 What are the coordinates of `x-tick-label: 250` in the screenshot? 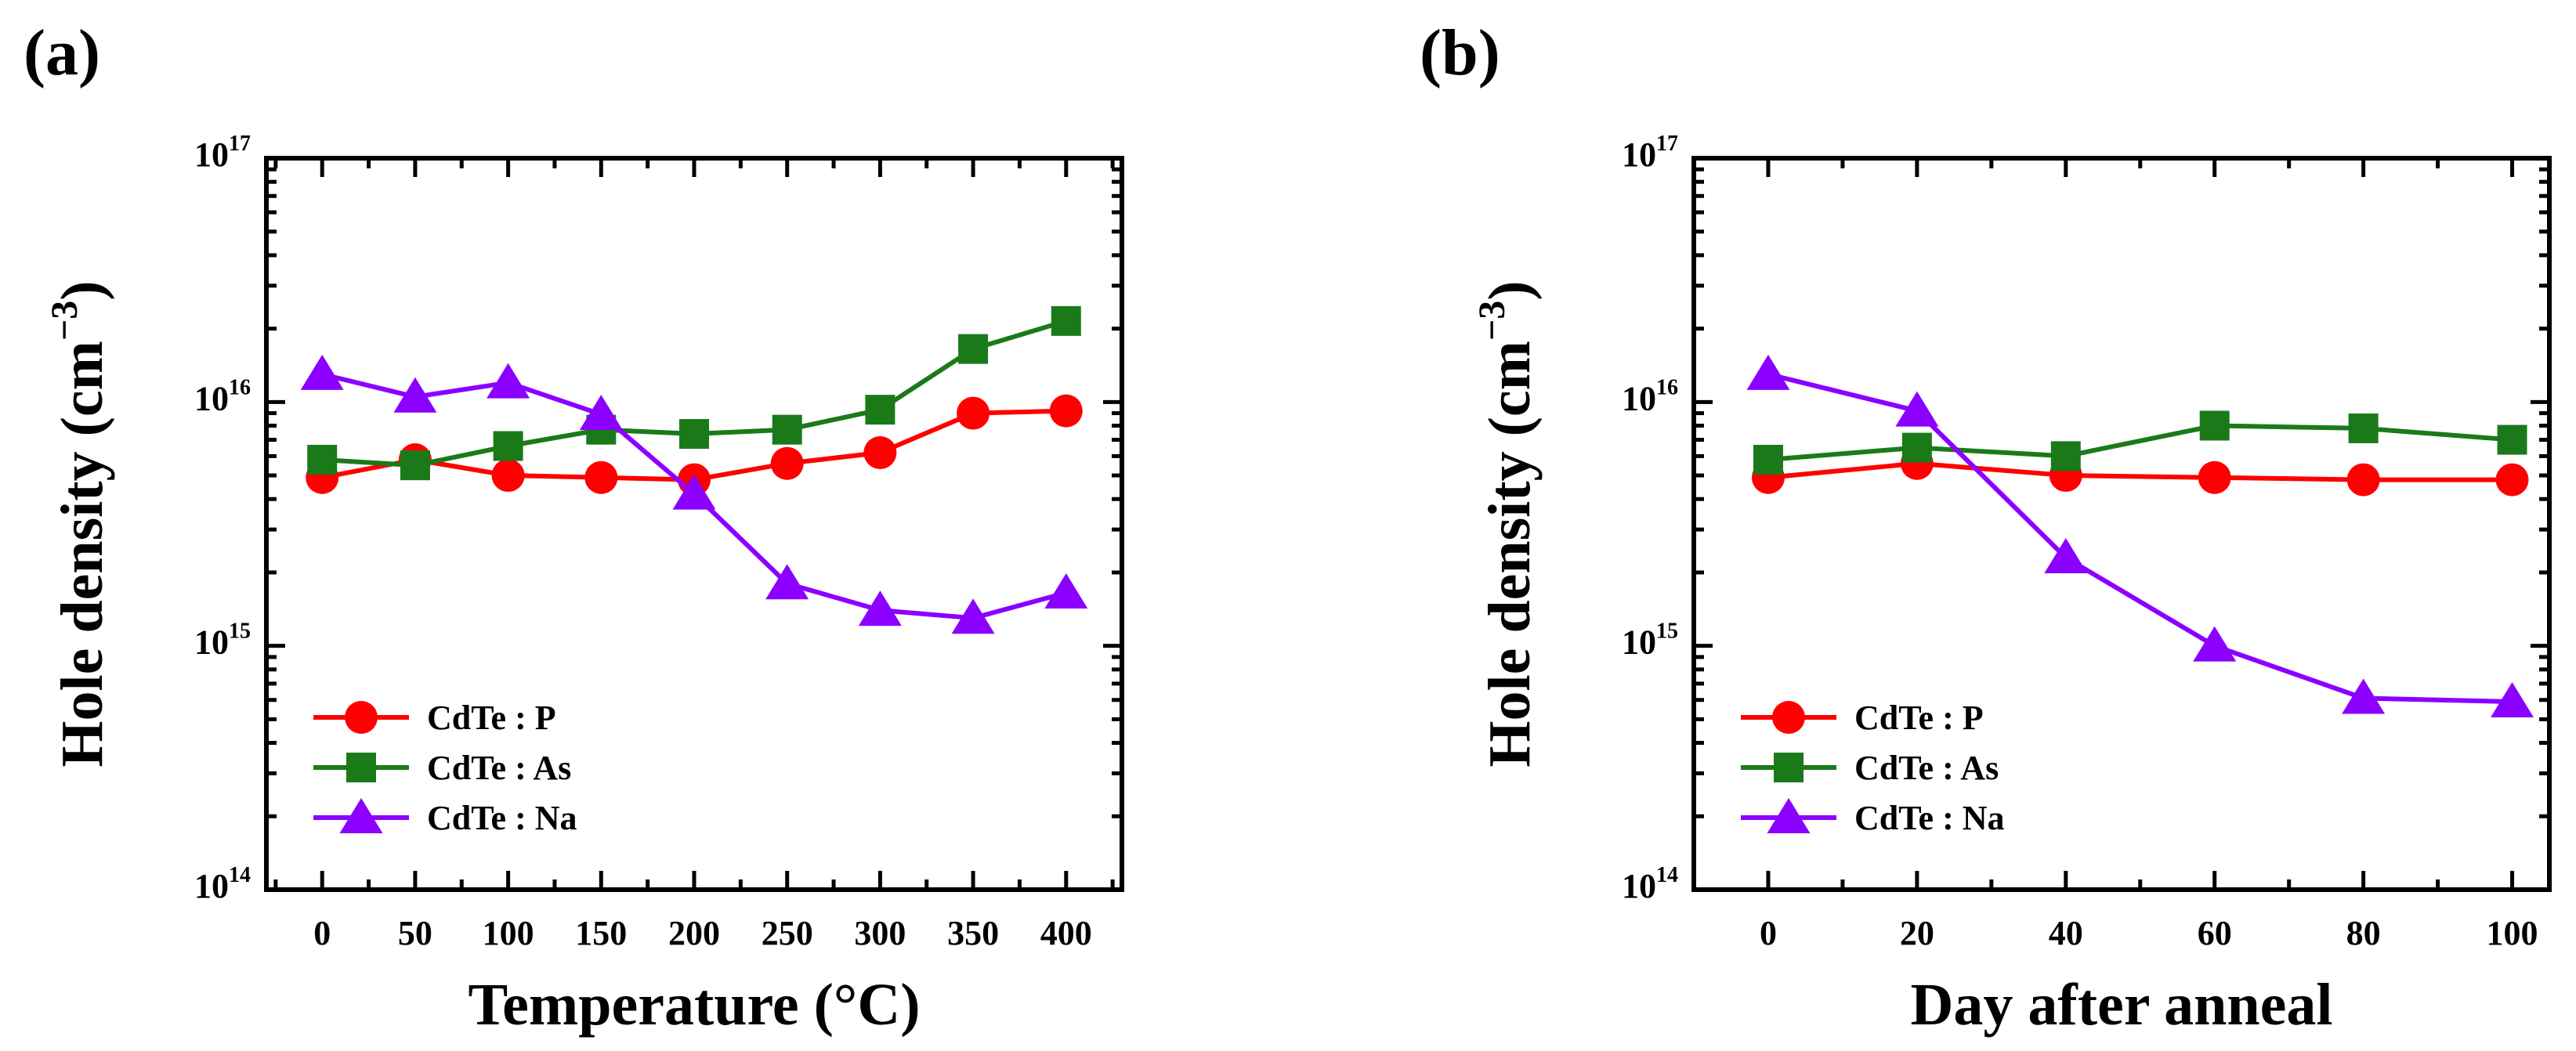 It's located at (787, 933).